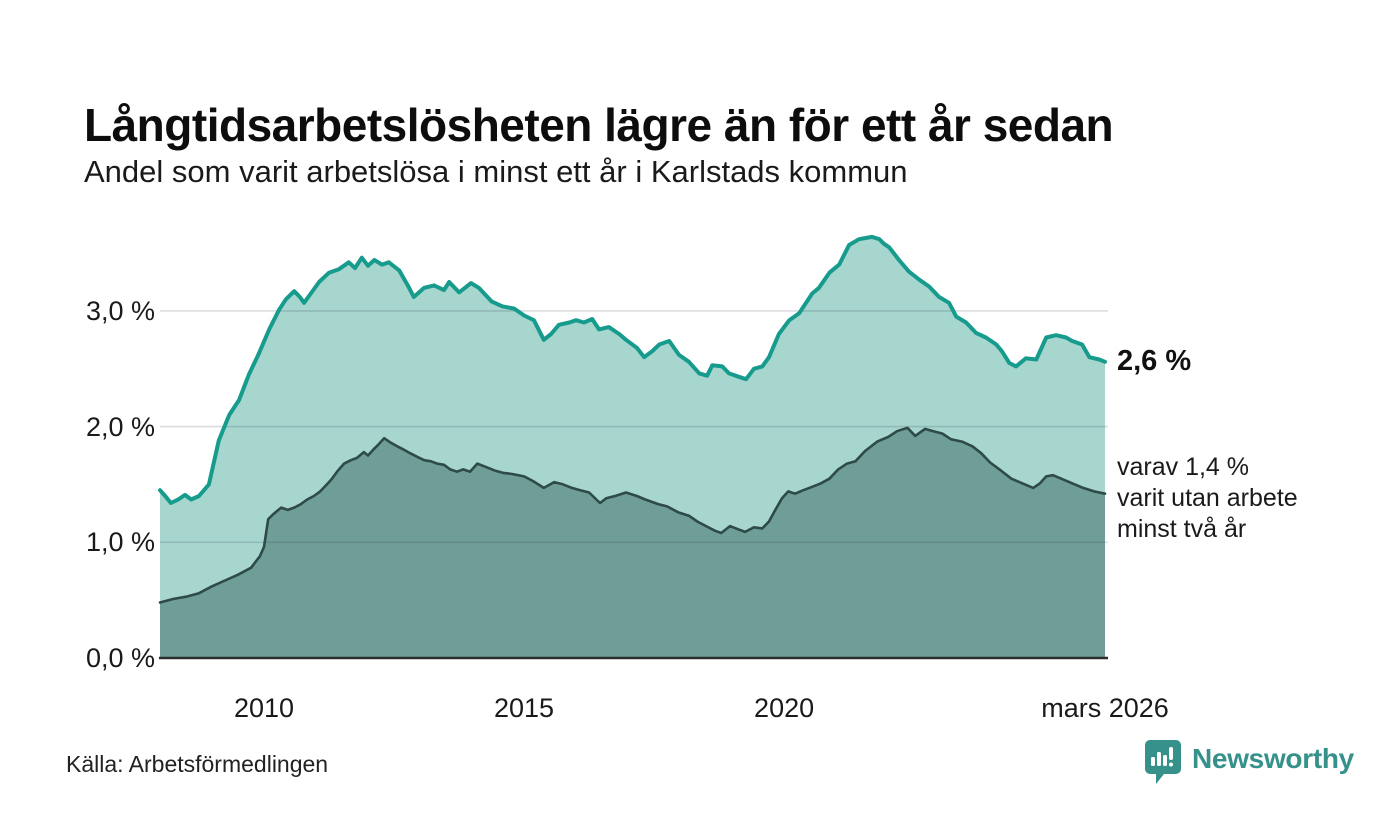  Describe the element at coordinates (1163, 762) in the screenshot. I see `newsworthy-logo-icon` at that location.